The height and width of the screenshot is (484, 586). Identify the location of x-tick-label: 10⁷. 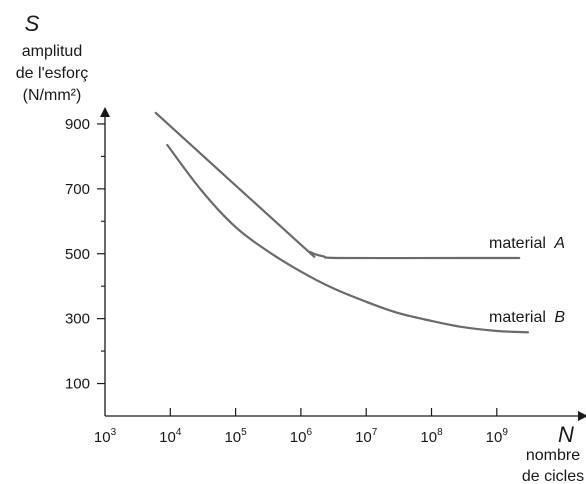
(366, 436).